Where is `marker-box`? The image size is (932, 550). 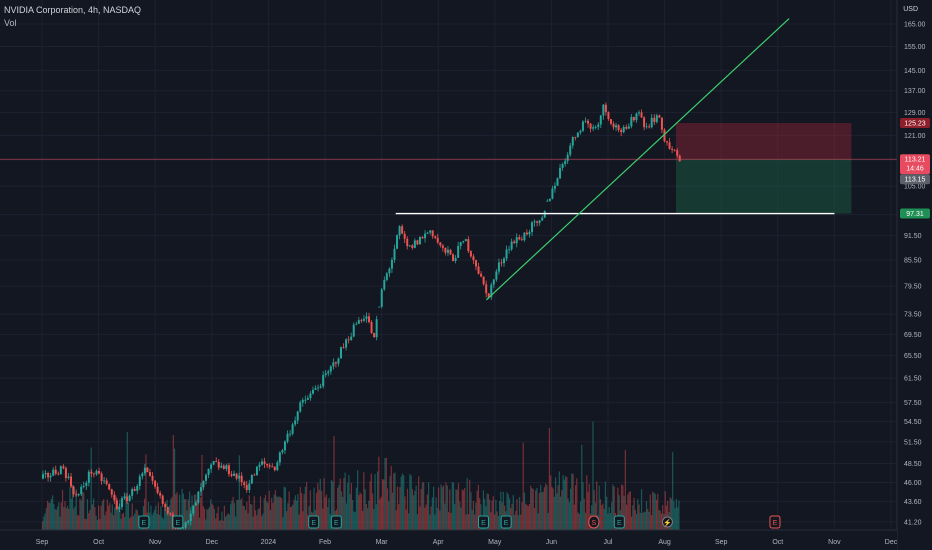
marker-box is located at coordinates (506, 522).